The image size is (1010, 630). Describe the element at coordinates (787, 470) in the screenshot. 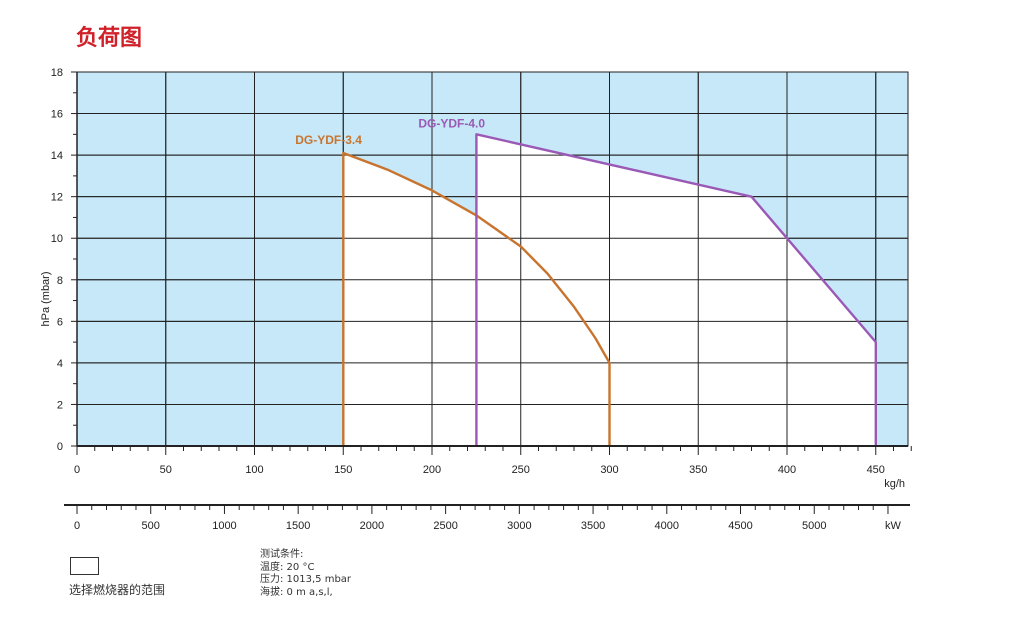

I see `x-tick-label: 400` at that location.